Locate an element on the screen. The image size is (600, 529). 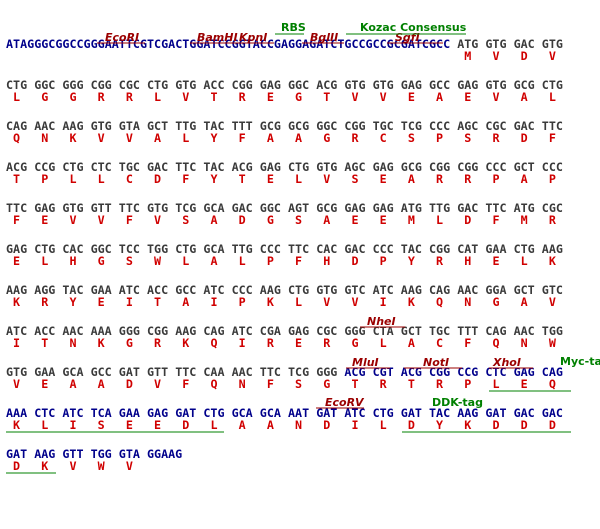
codon: CAC is located at coordinates (326, 249).